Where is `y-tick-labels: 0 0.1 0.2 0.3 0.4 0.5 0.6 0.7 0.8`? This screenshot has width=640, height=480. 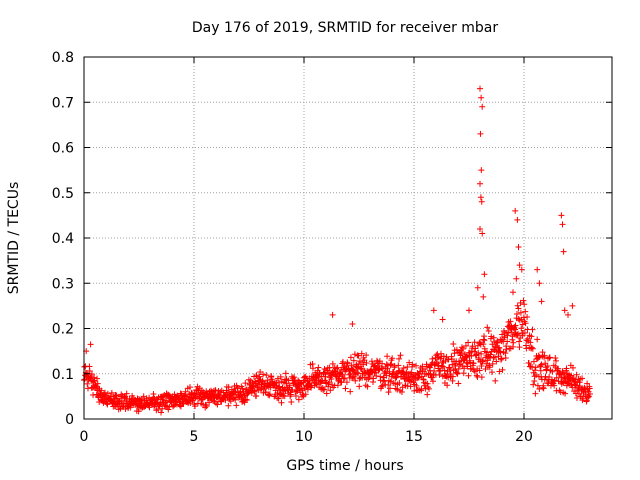
y-tick-labels: 0 0.1 0.2 0.3 0.4 0.5 0.6 0.7 0.8 is located at coordinates (63, 239).